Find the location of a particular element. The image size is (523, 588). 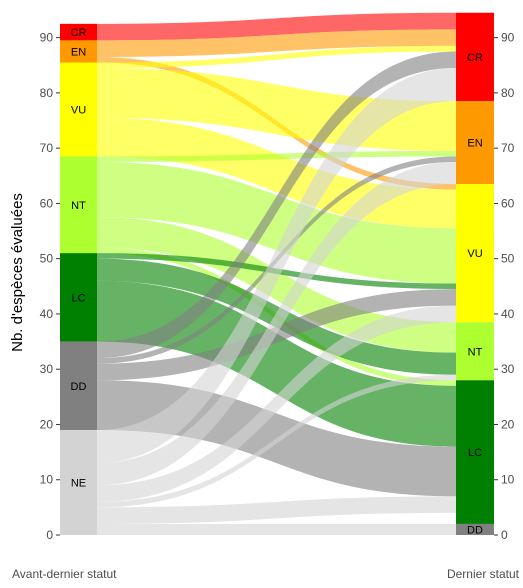

left-node-en is located at coordinates (78, 51).